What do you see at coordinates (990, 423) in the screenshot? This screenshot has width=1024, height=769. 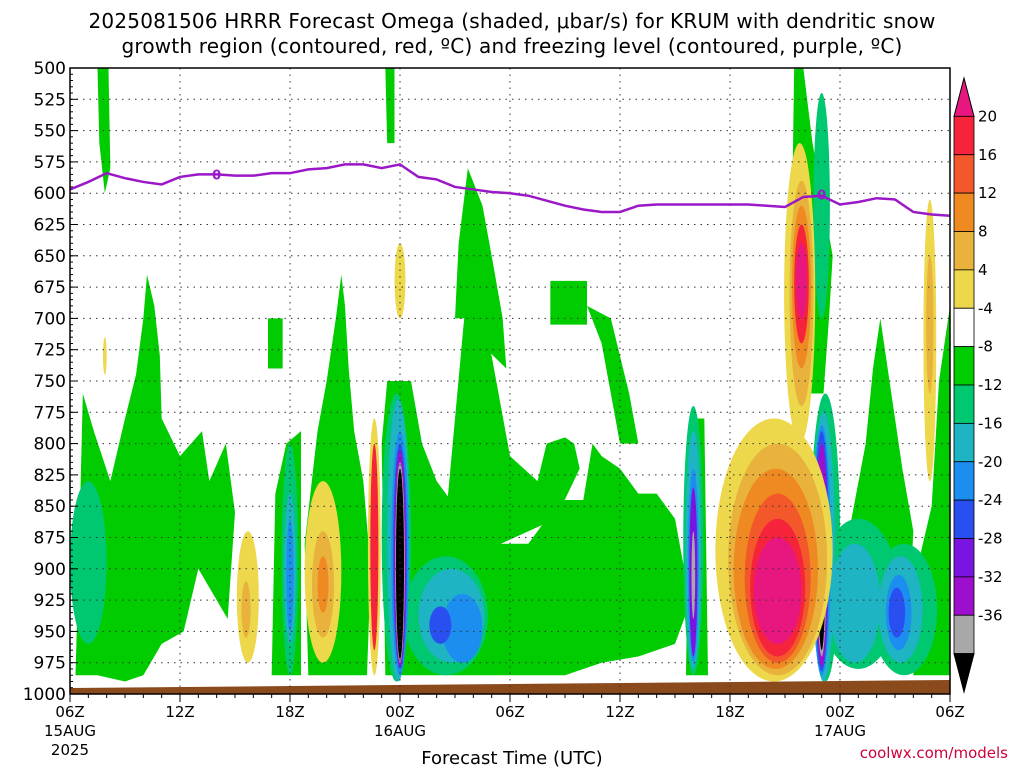 I see `colorbar-label: -16` at bounding box center [990, 423].